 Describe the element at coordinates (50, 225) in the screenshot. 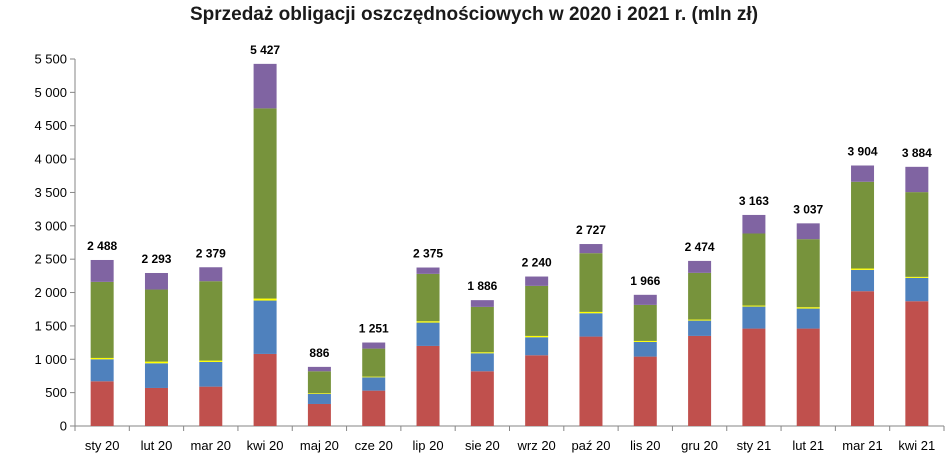

I see `y-tick-label: 3 000` at that location.